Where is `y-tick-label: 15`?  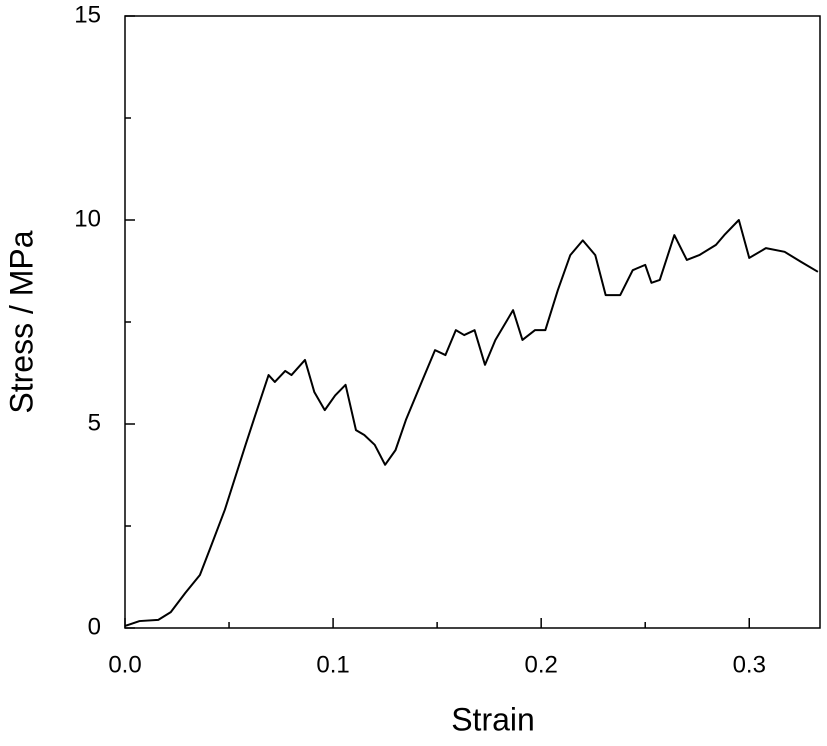
y-tick-label: 15 is located at coordinates (87, 14).